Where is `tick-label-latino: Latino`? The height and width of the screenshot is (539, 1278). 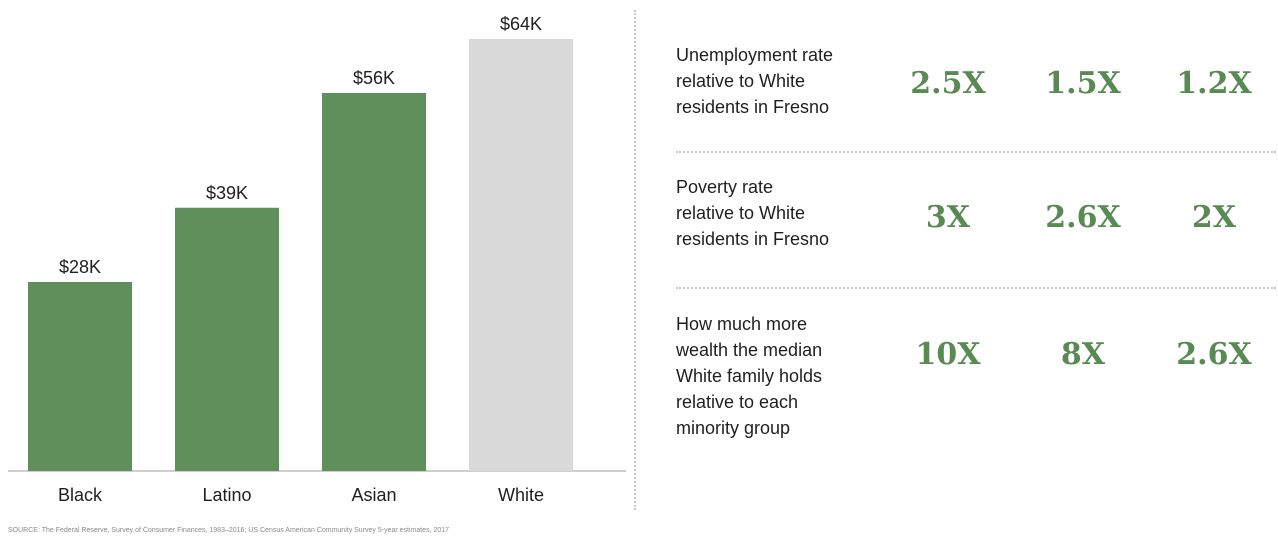 tick-label-latino: Latino is located at coordinates (226, 495).